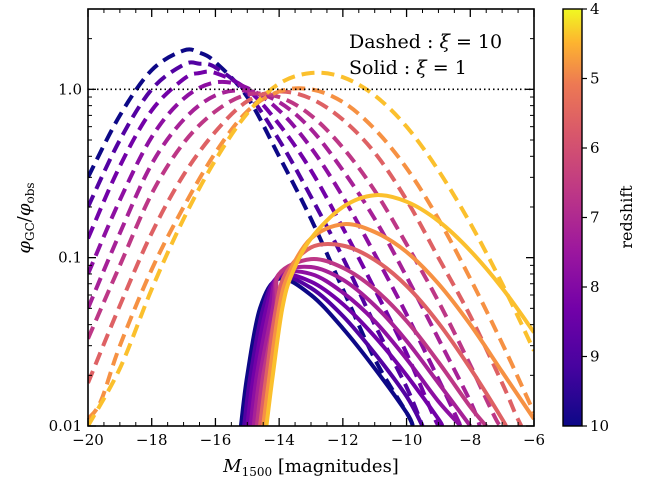 This screenshot has width=654, height=481. What do you see at coordinates (343, 440) in the screenshot?
I see `x-tick-label: −12` at bounding box center [343, 440].